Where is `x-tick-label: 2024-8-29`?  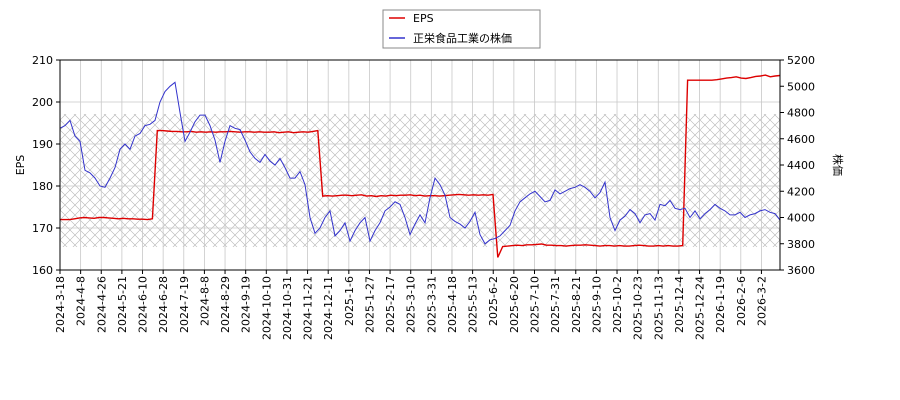 x-tick-label: 2024-8-29 is located at coordinates (225, 304).